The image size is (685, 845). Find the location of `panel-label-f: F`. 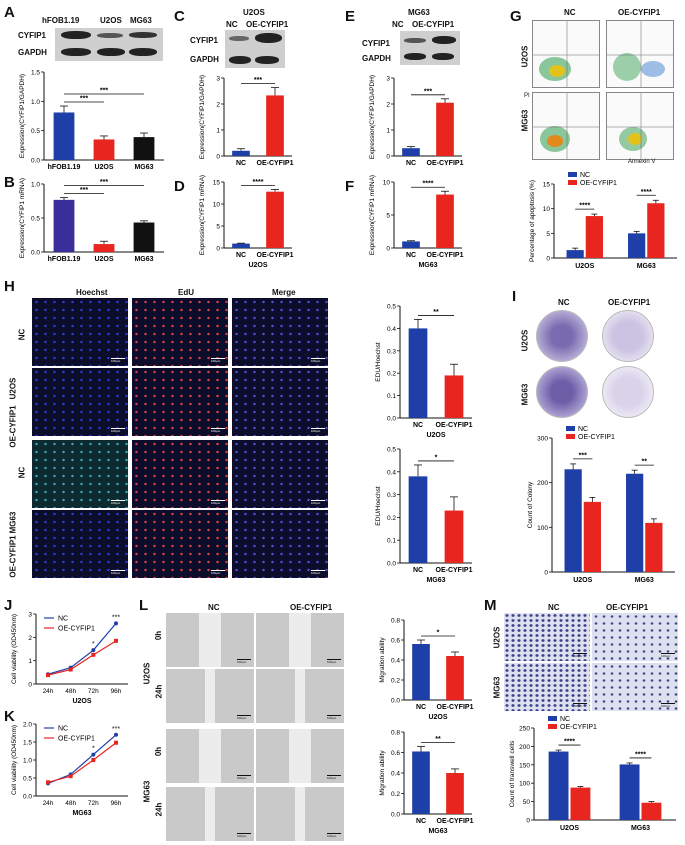

panel-label-f: F is located at coordinates (350, 186).